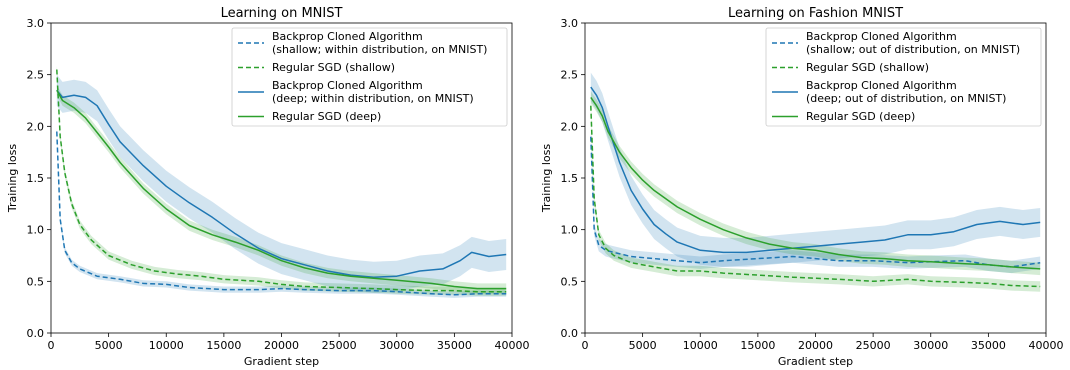  I want to click on chart-title: Learning on Fashion MNIST, so click(815, 13).